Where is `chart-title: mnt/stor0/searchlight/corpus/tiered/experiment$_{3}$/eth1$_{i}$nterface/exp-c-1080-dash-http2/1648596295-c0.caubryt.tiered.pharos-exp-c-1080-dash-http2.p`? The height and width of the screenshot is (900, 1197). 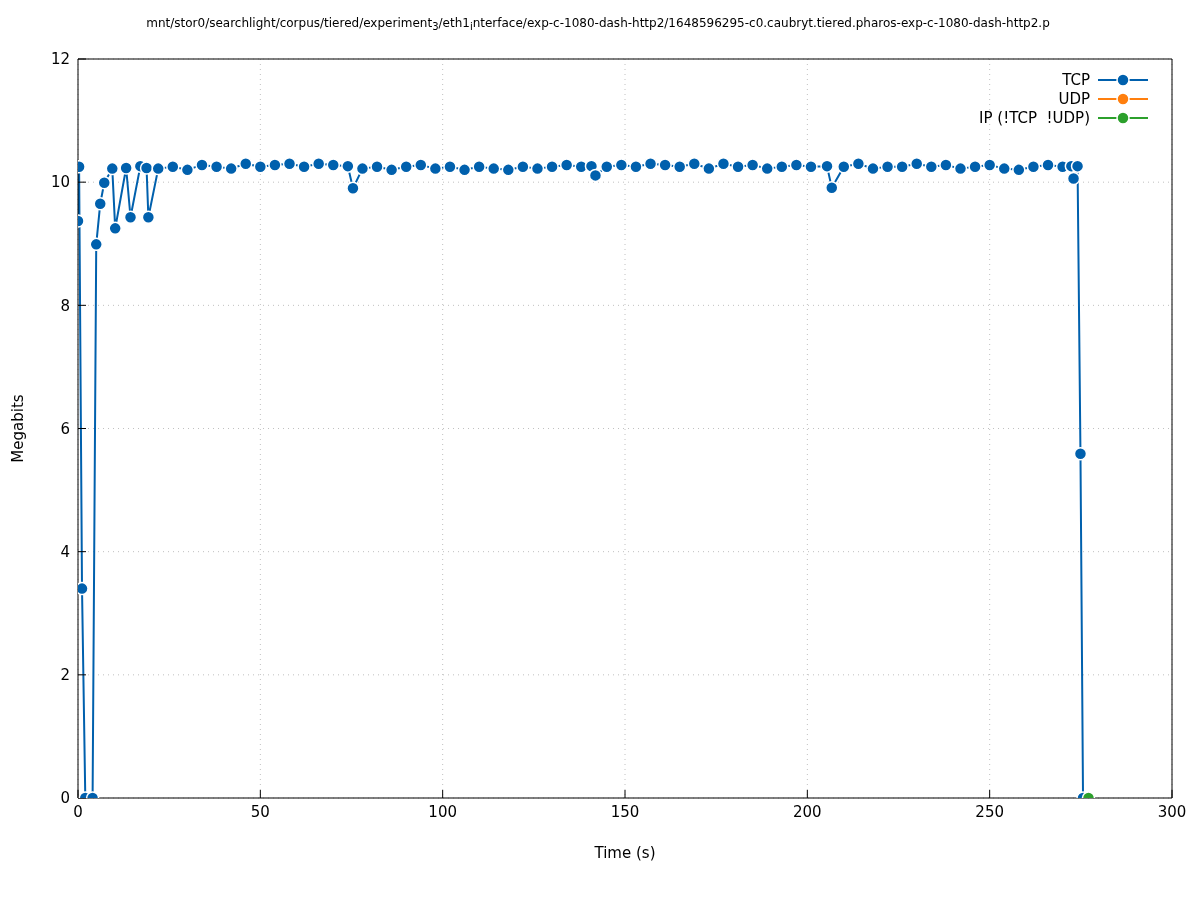
chart-title: mnt/stor0/searchlight/corpus/tiered/experiment$_{3}$/eth1$_{i}$nterface/exp-c-1080-dash-http2/1648596295-c0.caubryt.tiered.pharos-exp-c-1080-dash-http2.p is located at coordinates (598, 25).